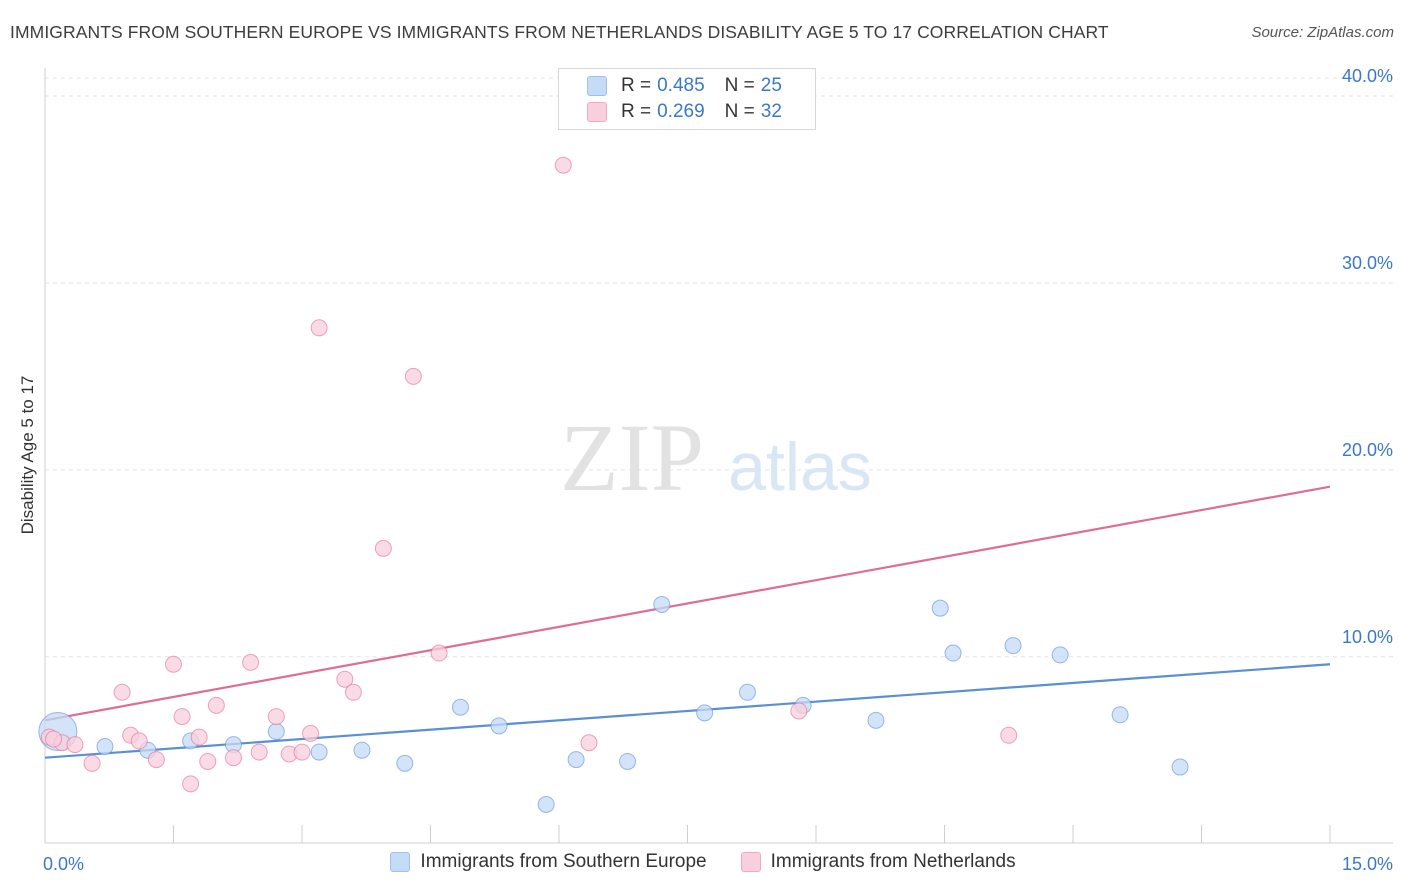 The height and width of the screenshot is (892, 1406). I want to click on legend-item-southern-europe: Immigrants from Southern Europe, so click(548, 862).